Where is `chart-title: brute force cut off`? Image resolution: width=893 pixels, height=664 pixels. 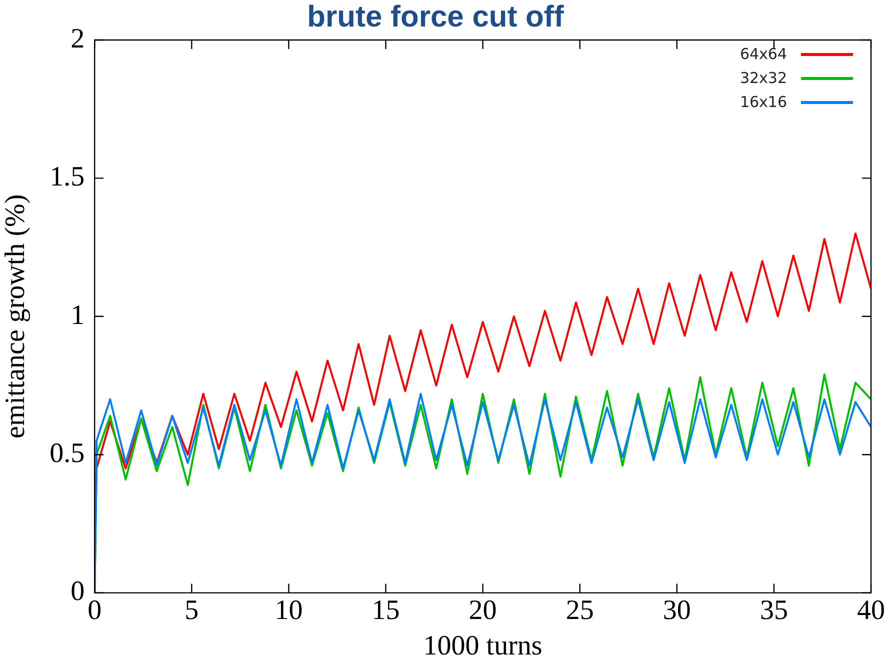
chart-title: brute force cut off is located at coordinates (436, 17).